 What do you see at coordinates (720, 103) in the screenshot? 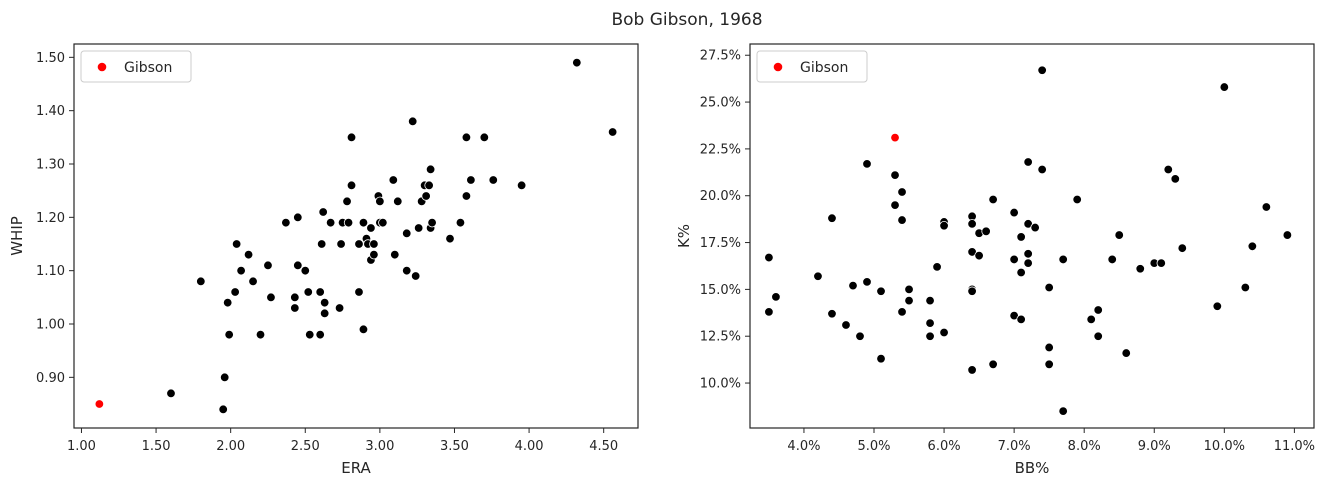
I see `y-tick-label: 25.0%` at bounding box center [720, 103].